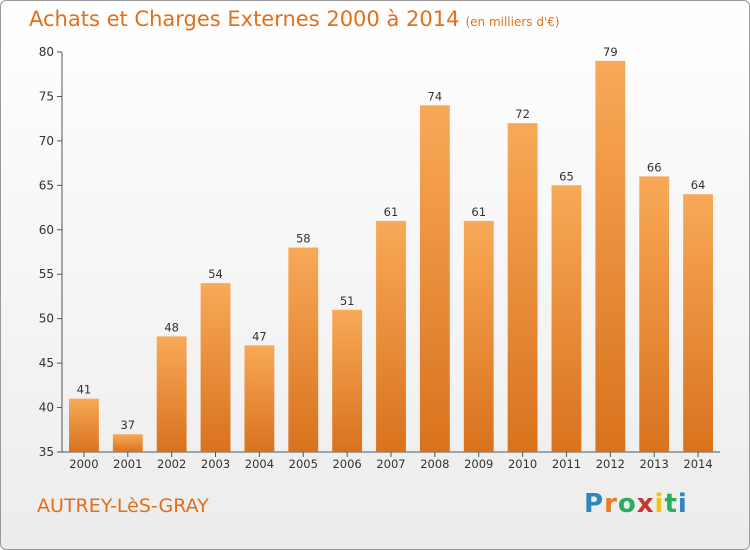 The height and width of the screenshot is (550, 750). I want to click on bar-value-label: 66, so click(654, 167).